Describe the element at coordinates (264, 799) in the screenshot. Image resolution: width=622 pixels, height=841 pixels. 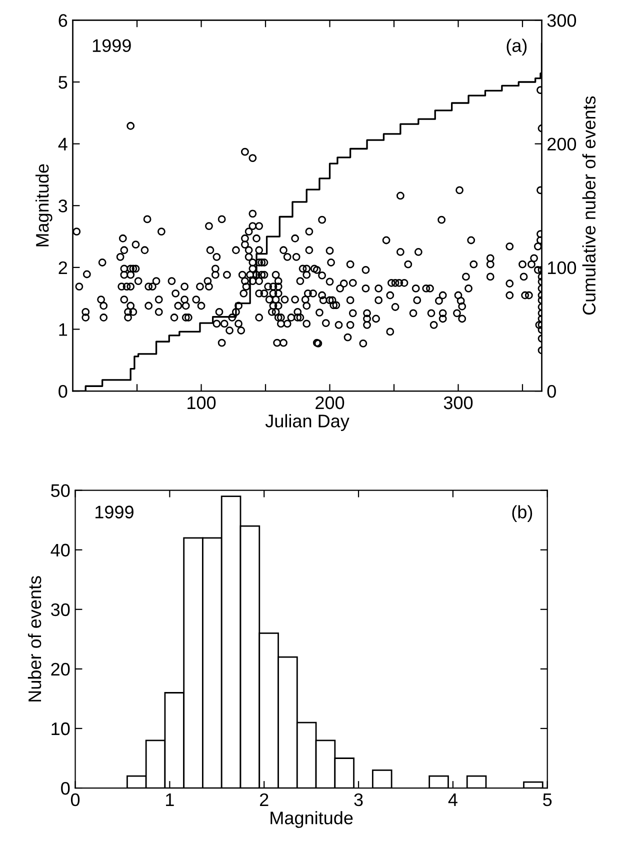
I see `x-tick-label: 2` at that location.